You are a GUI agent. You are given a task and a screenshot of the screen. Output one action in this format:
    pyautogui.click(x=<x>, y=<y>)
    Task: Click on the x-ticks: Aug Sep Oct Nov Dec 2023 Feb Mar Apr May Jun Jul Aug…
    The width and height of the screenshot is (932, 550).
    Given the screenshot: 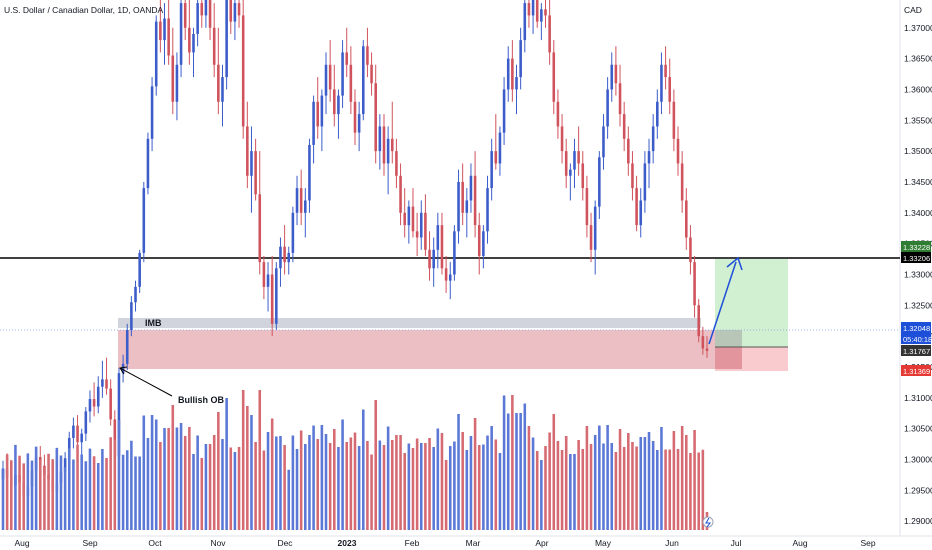 What is the action you would take?
    pyautogui.click(x=444, y=543)
    